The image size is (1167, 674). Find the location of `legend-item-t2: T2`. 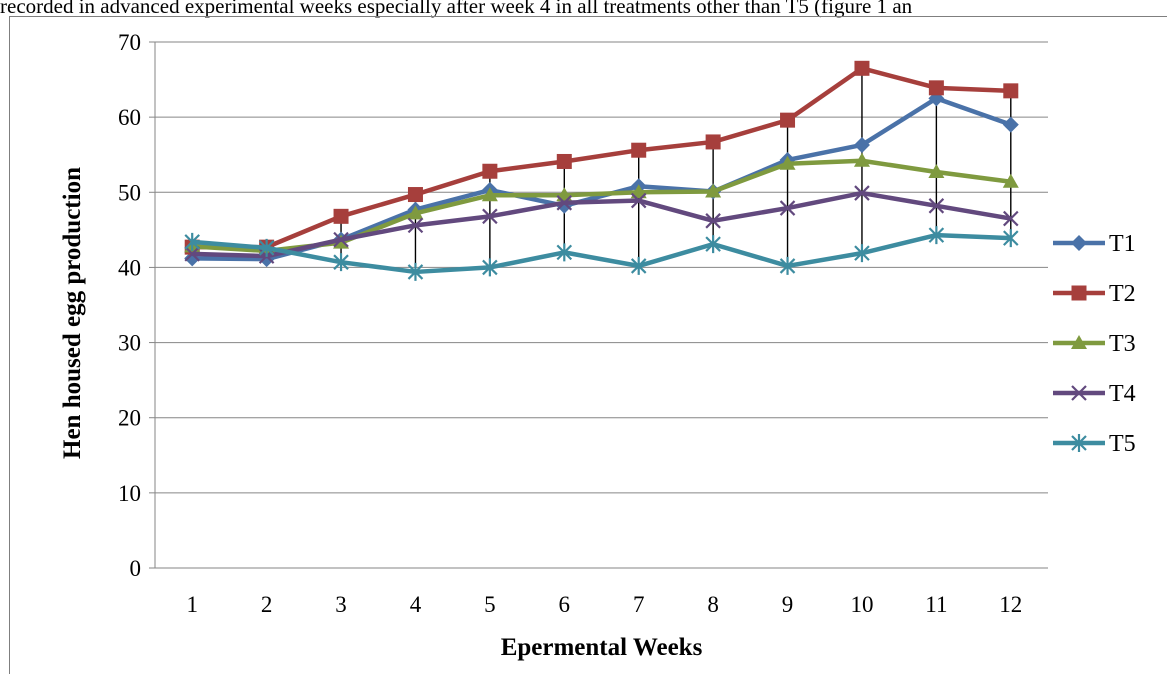

legend-item-t2: T2 is located at coordinates (1094, 294).